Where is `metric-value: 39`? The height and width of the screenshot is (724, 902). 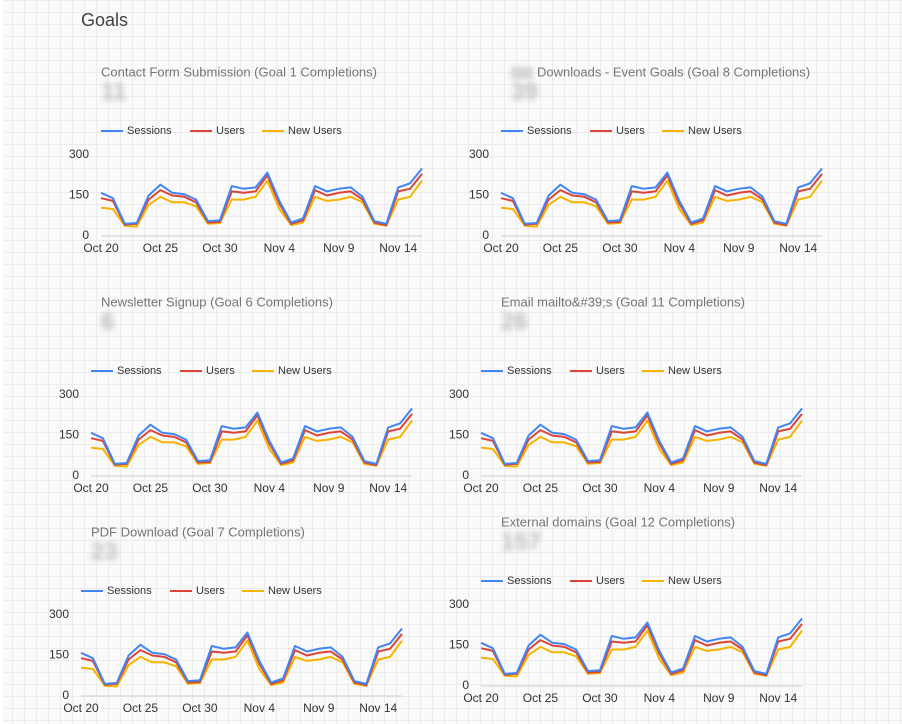 metric-value: 39 is located at coordinates (524, 91).